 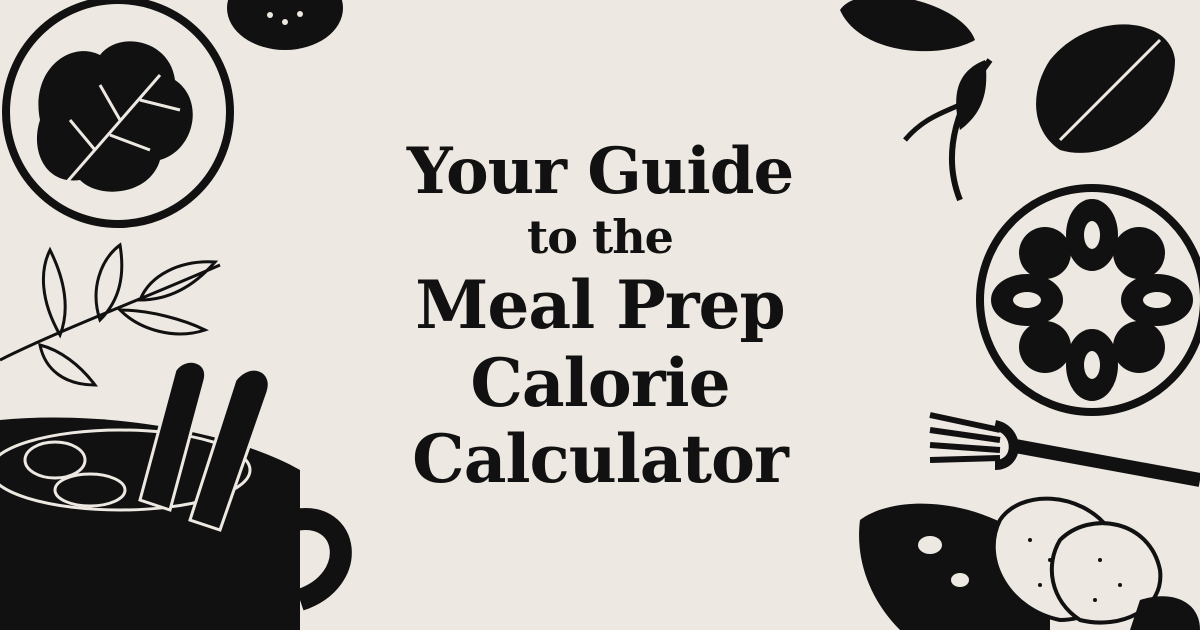 I want to click on avocado-icon, so click(x=1007, y=101).